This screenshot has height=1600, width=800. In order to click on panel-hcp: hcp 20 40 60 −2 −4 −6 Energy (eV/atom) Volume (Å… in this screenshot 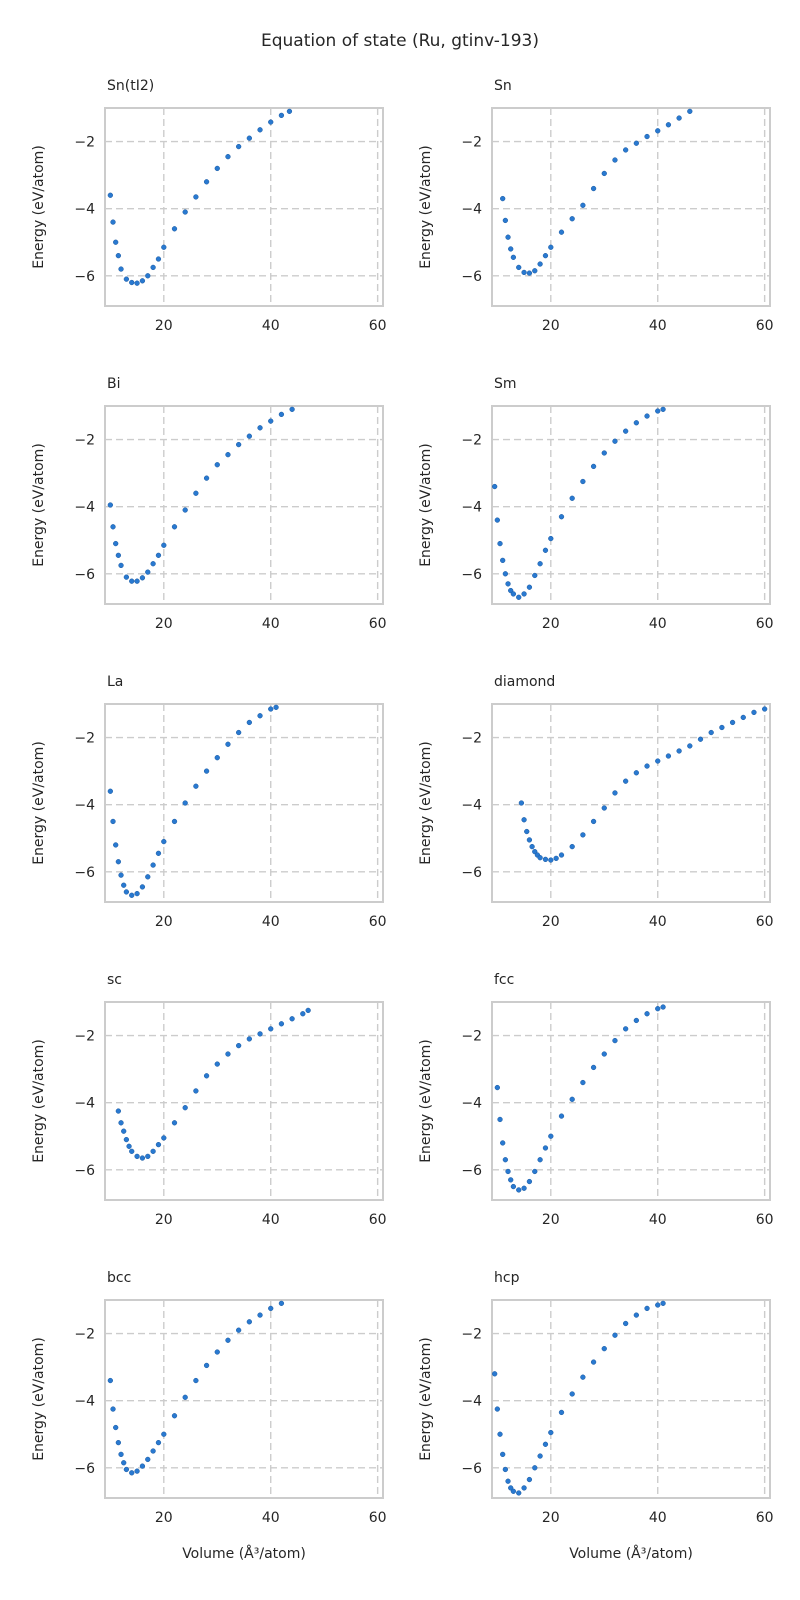, I will do `click(596, 1416)`.